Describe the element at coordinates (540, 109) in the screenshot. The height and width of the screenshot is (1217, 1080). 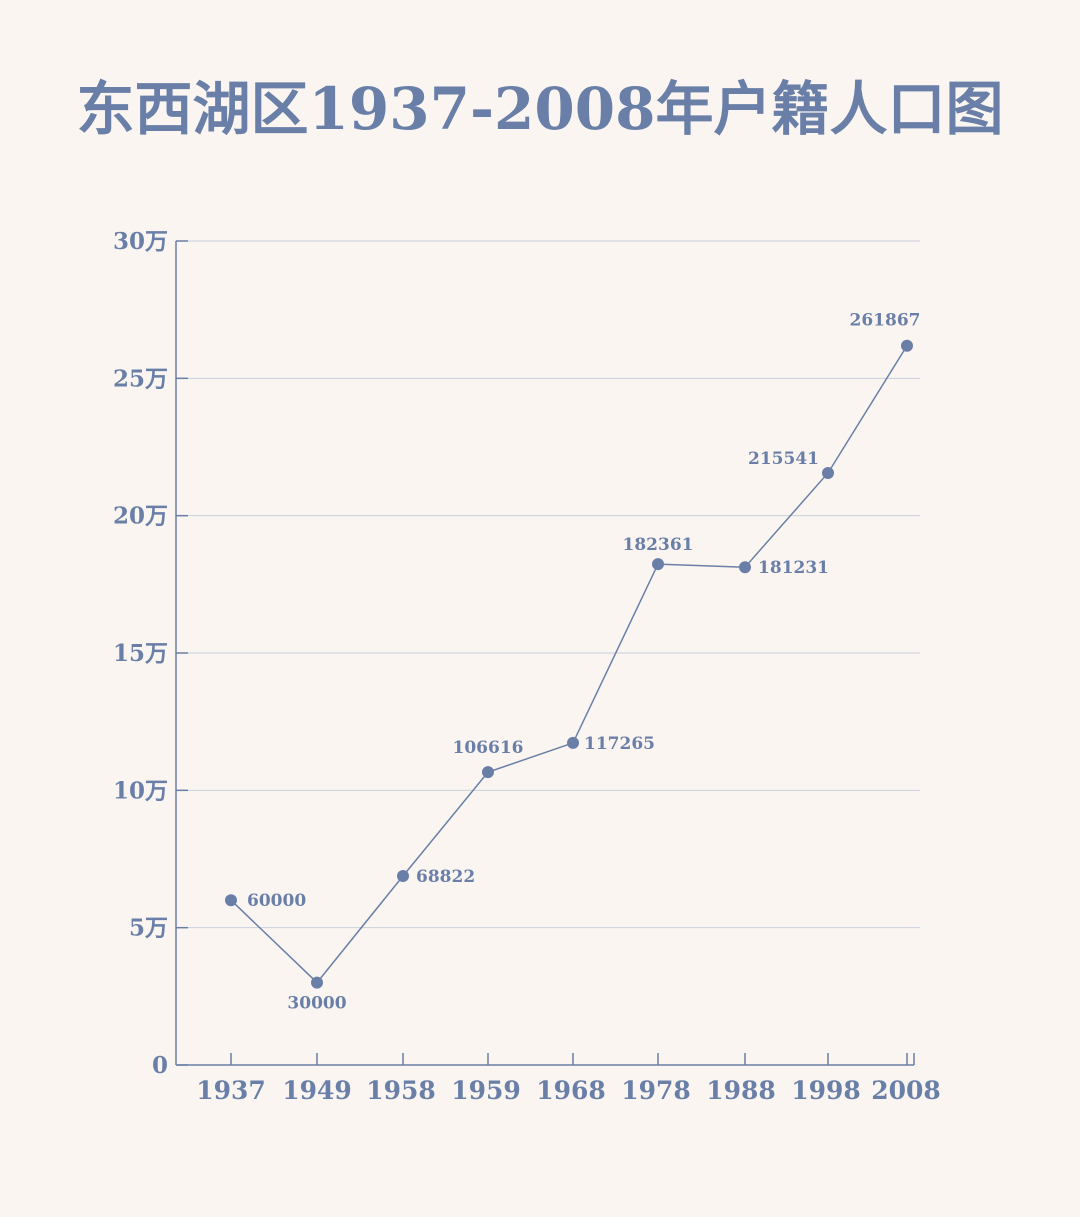
I see `chart-title: 东西湖区1937-2008年户籍人口图` at that location.